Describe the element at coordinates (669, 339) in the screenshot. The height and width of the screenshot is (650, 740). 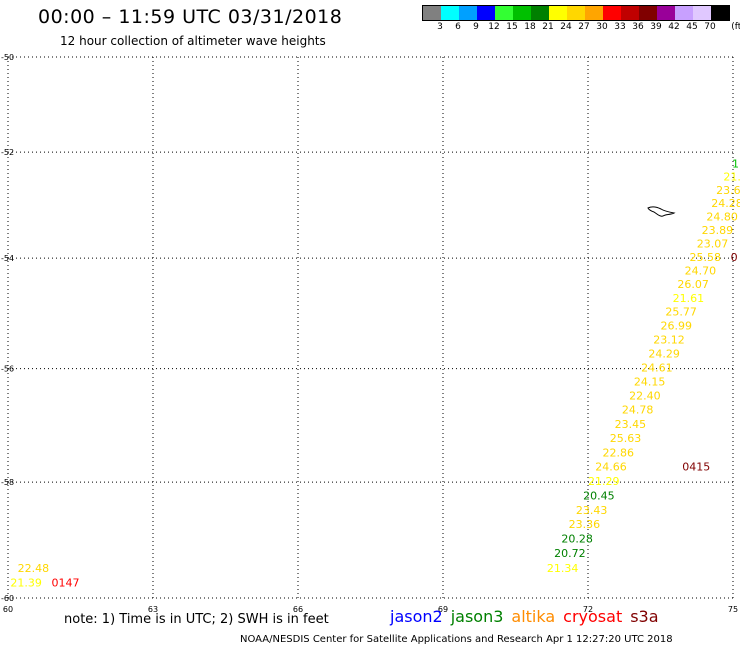
I see `wave-height-label: 23.12` at that location.